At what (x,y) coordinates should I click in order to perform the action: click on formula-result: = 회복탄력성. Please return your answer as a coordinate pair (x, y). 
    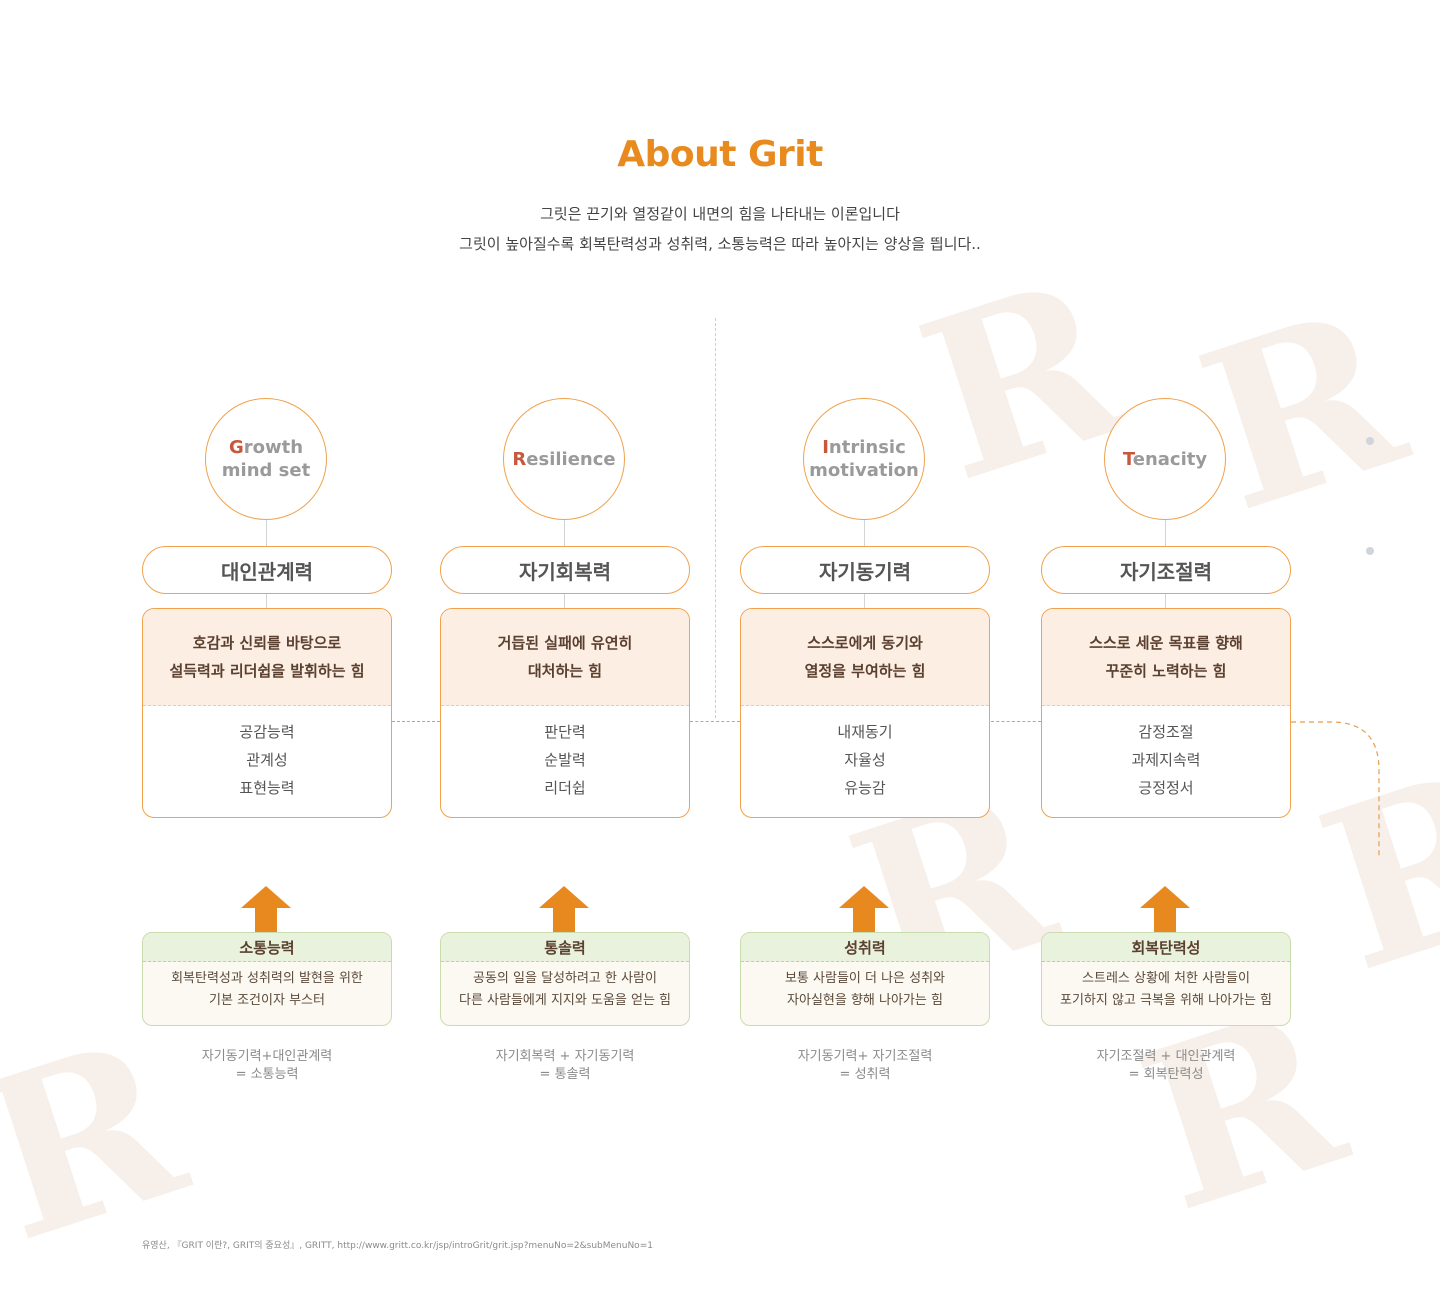
    Looking at the image, I should click on (1166, 1074).